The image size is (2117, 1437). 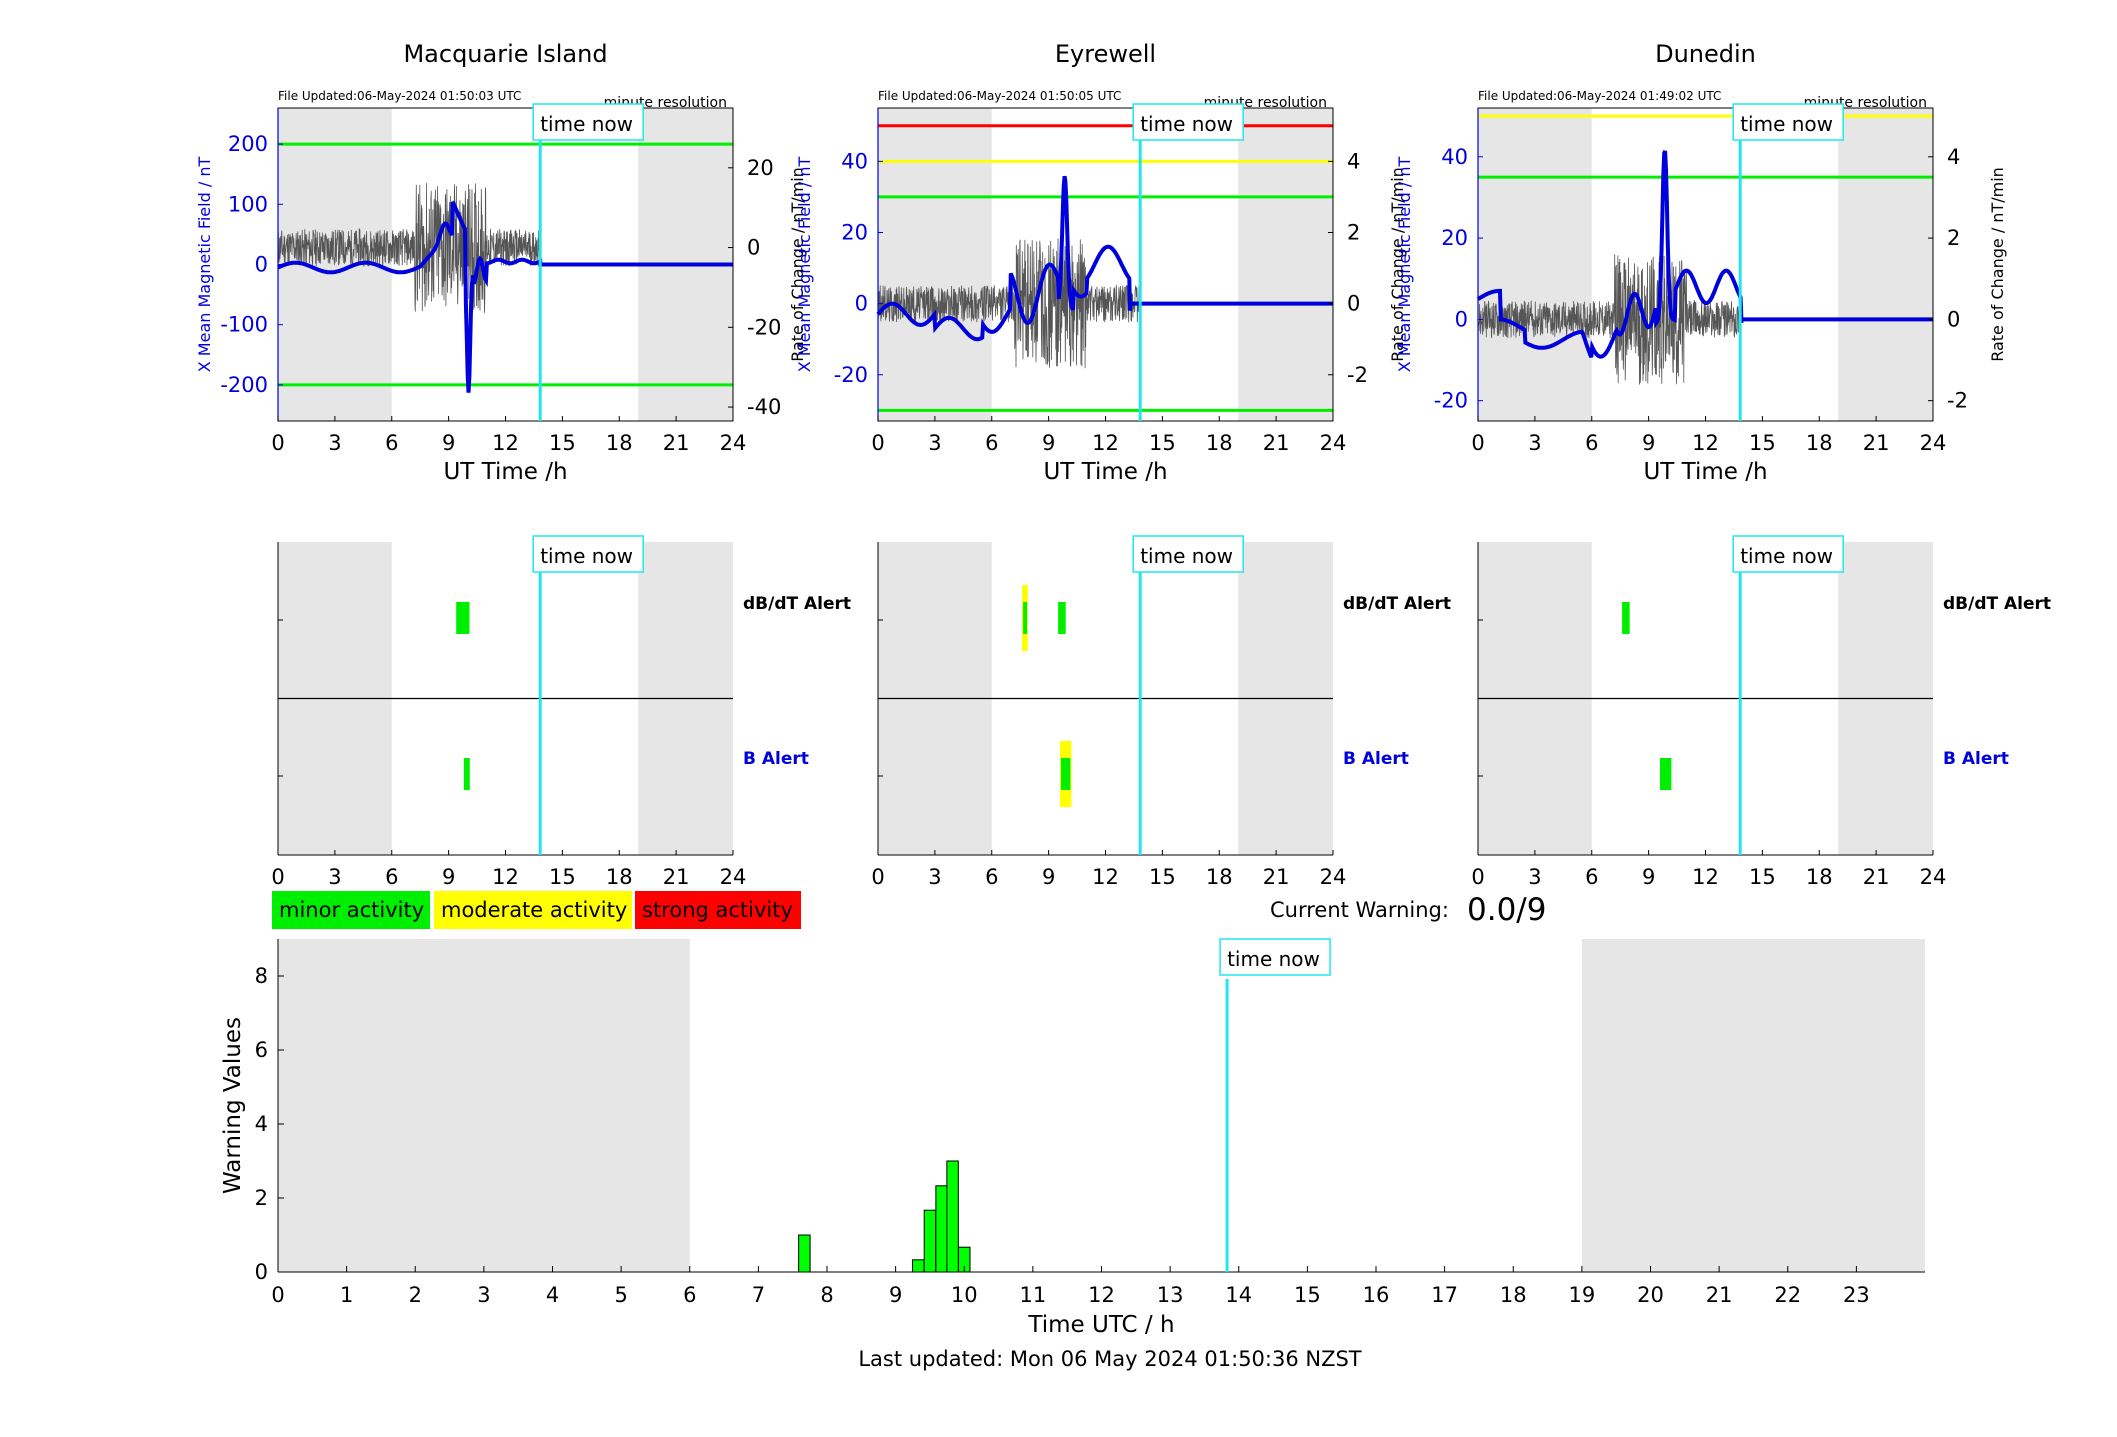 I want to click on warning-x-tick-label: 1, so click(x=346, y=1295).